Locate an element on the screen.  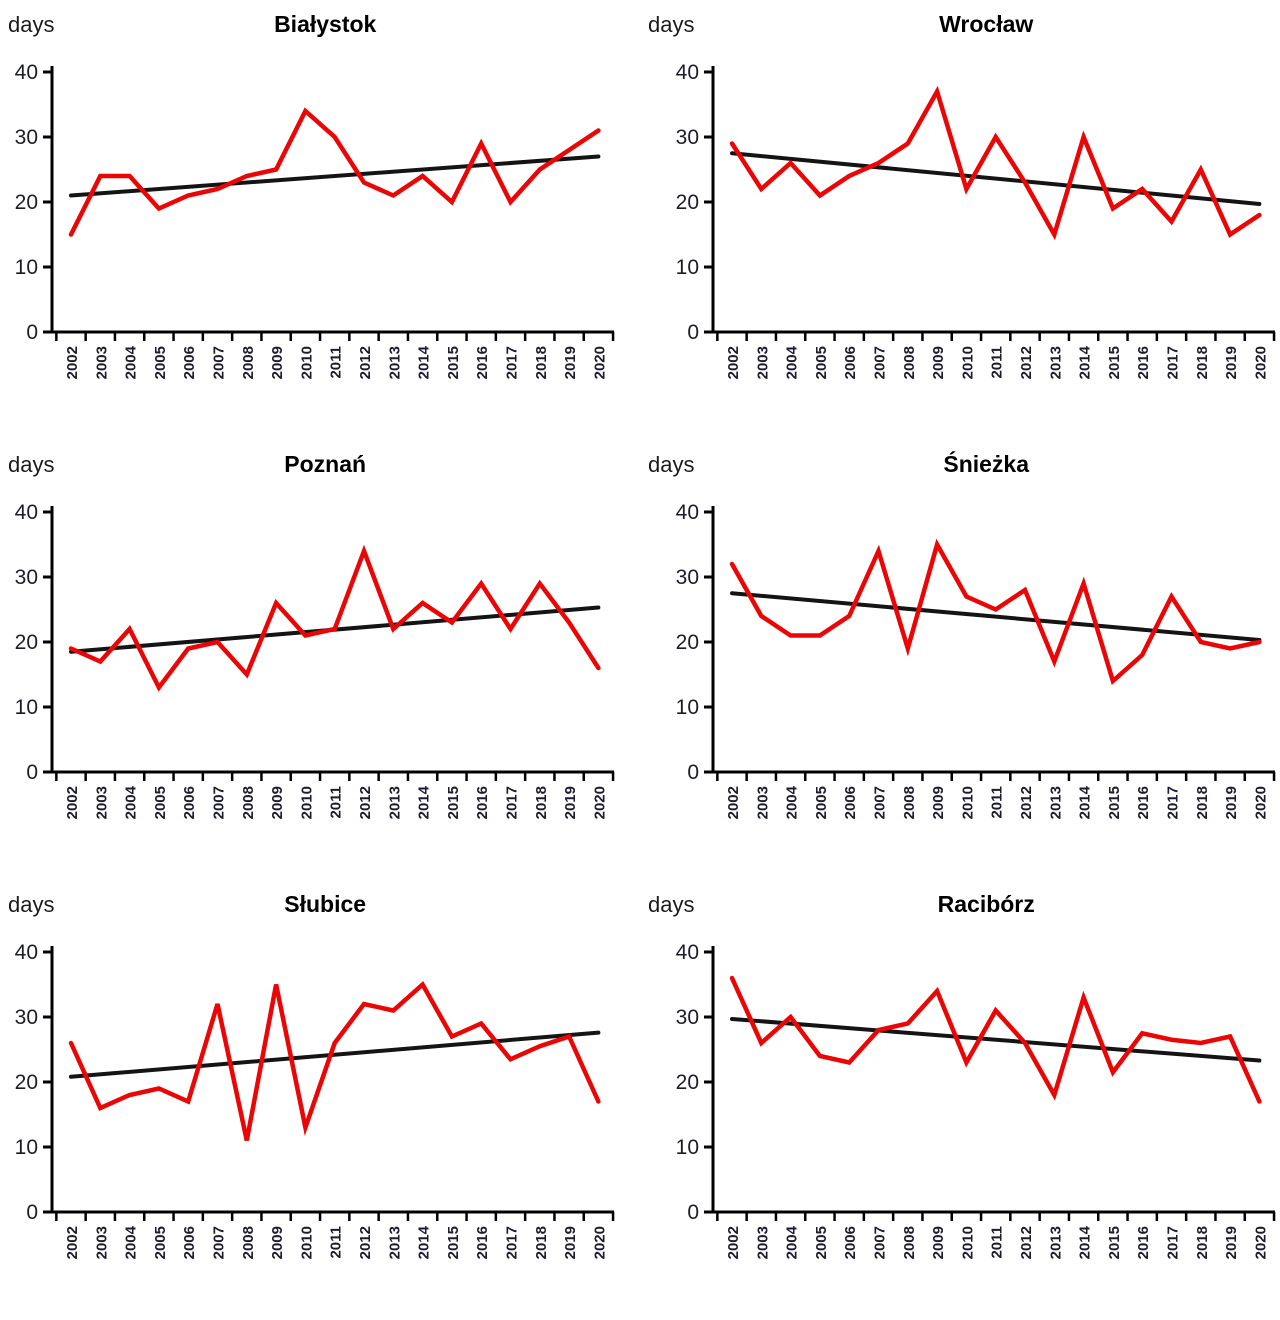
chart-title: Białystok is located at coordinates (325, 24).